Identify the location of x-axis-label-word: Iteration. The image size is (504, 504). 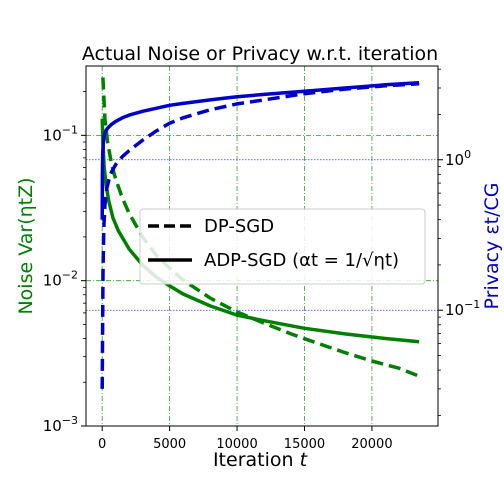
(256, 460).